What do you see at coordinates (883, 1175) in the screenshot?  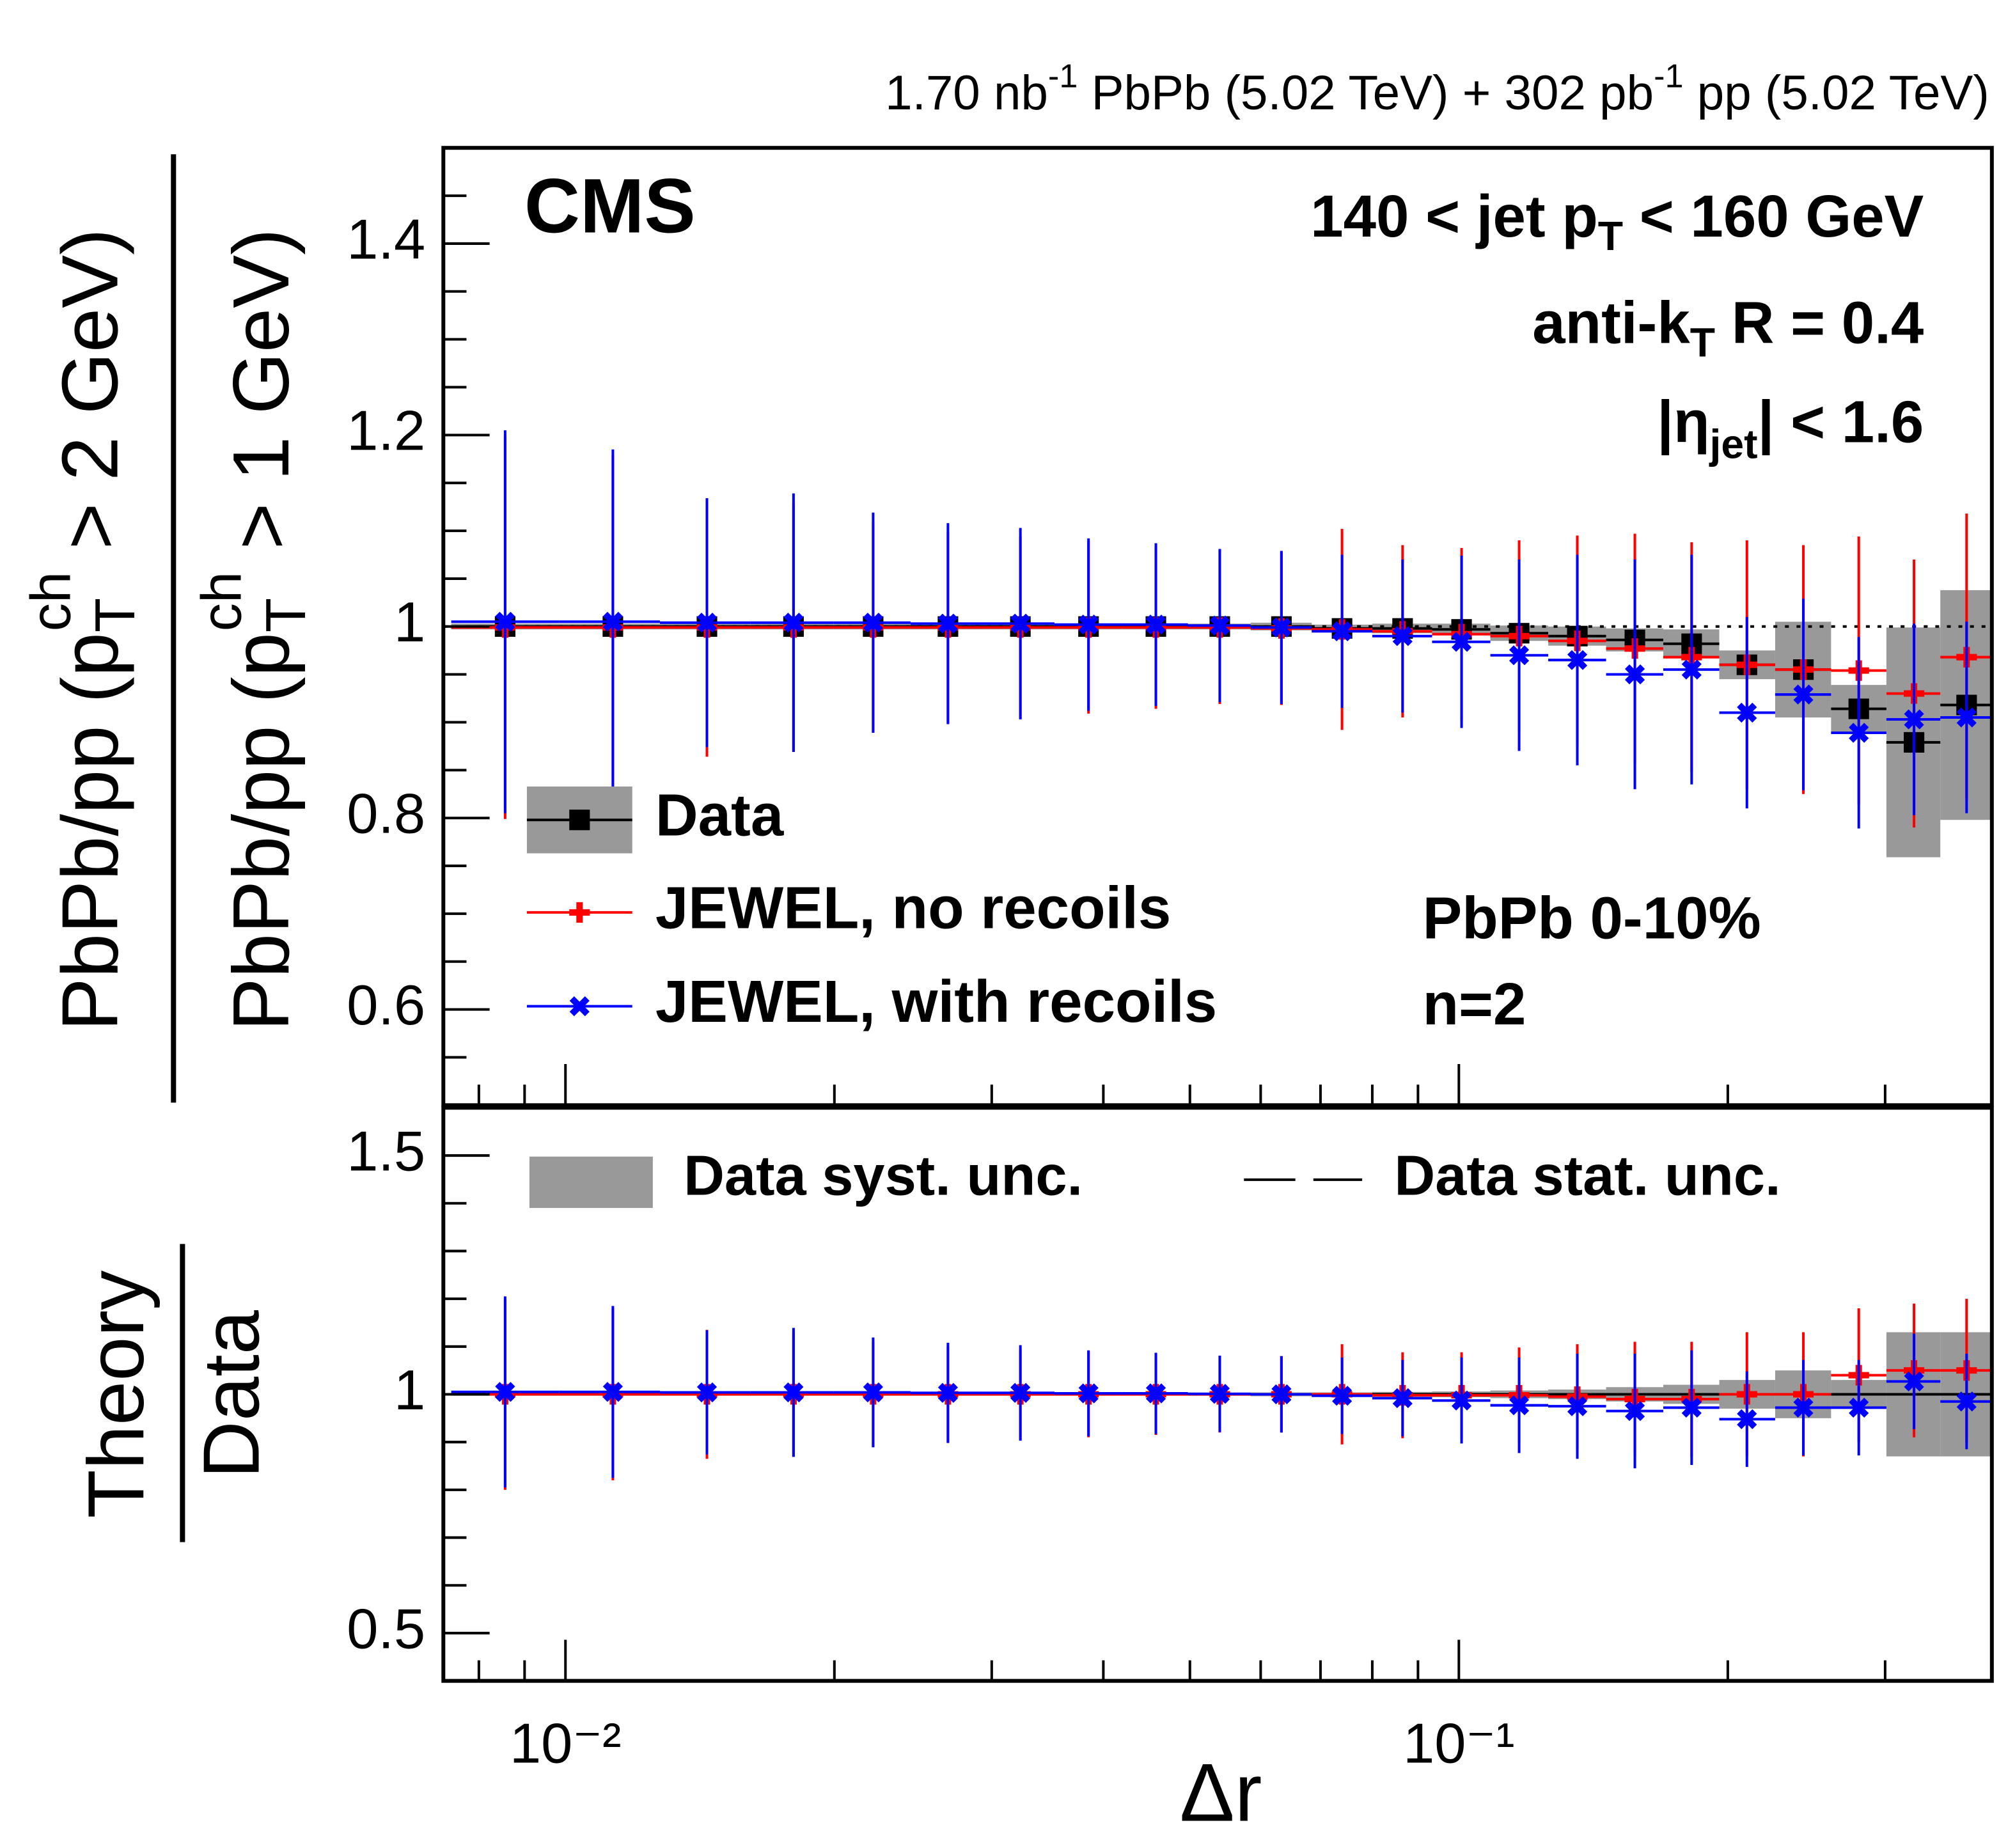 I see `legend-label: Data syst. unc.` at bounding box center [883, 1175].